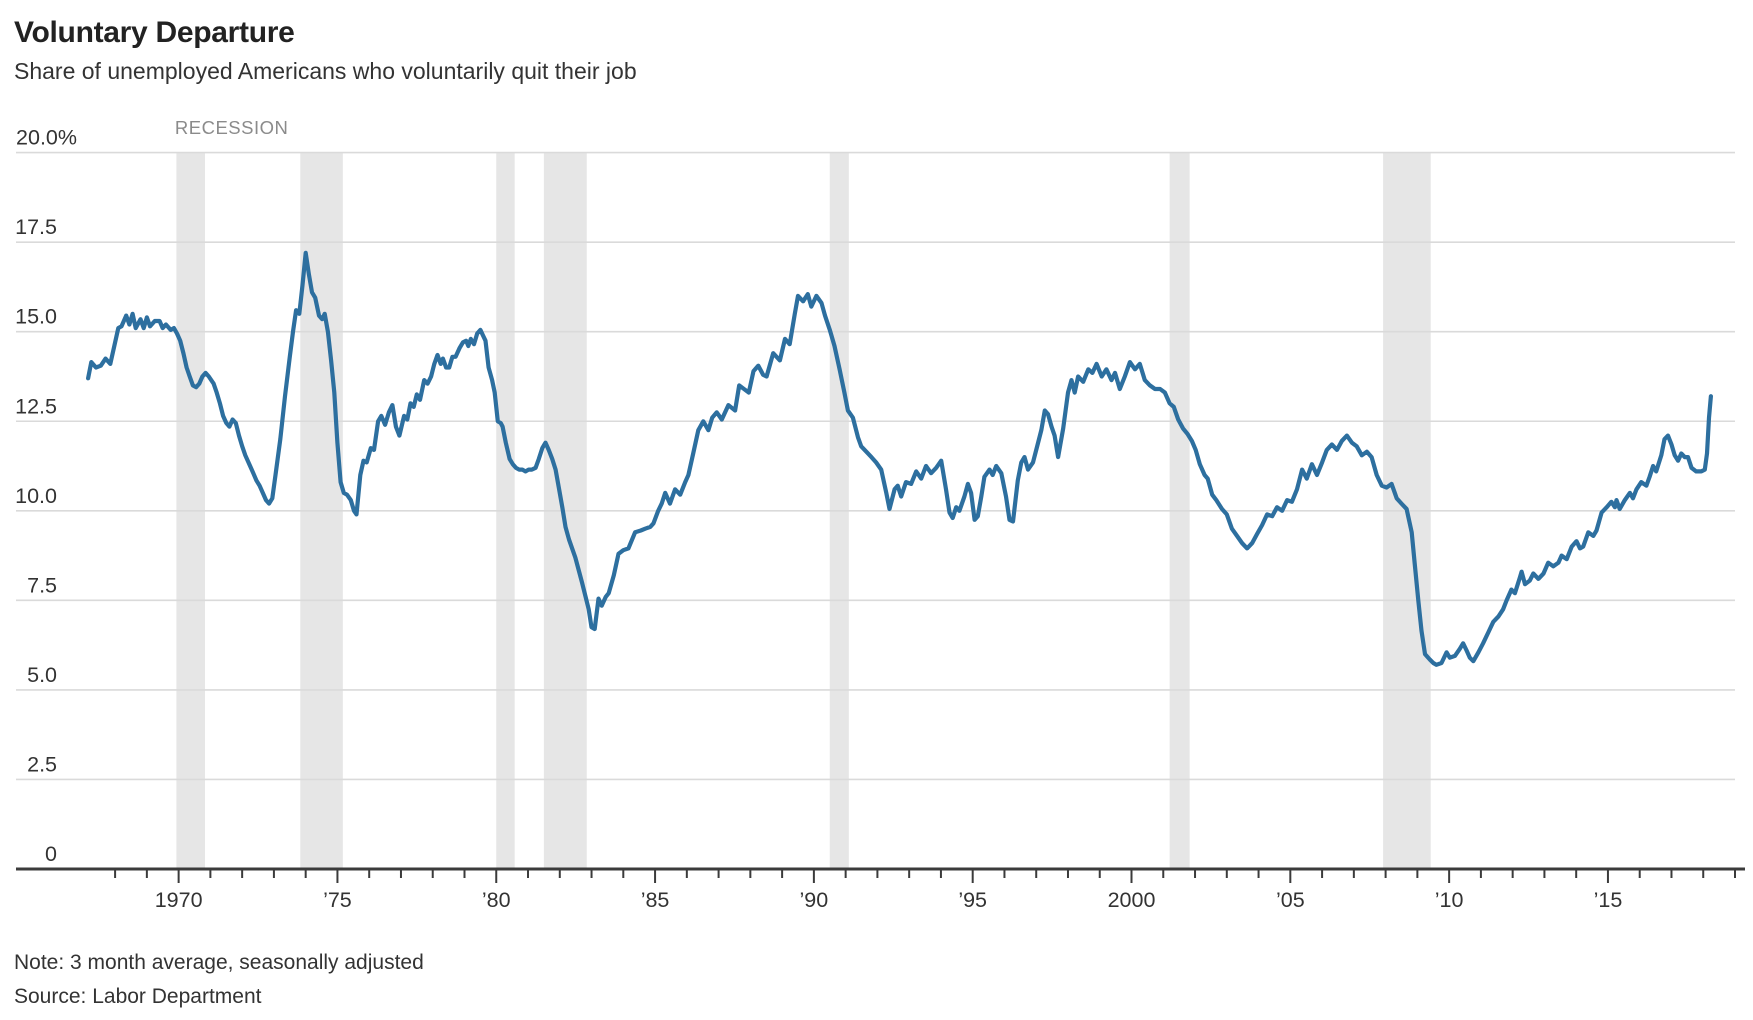  What do you see at coordinates (231, 127) in the screenshot?
I see `recession-label: RECESSION` at bounding box center [231, 127].